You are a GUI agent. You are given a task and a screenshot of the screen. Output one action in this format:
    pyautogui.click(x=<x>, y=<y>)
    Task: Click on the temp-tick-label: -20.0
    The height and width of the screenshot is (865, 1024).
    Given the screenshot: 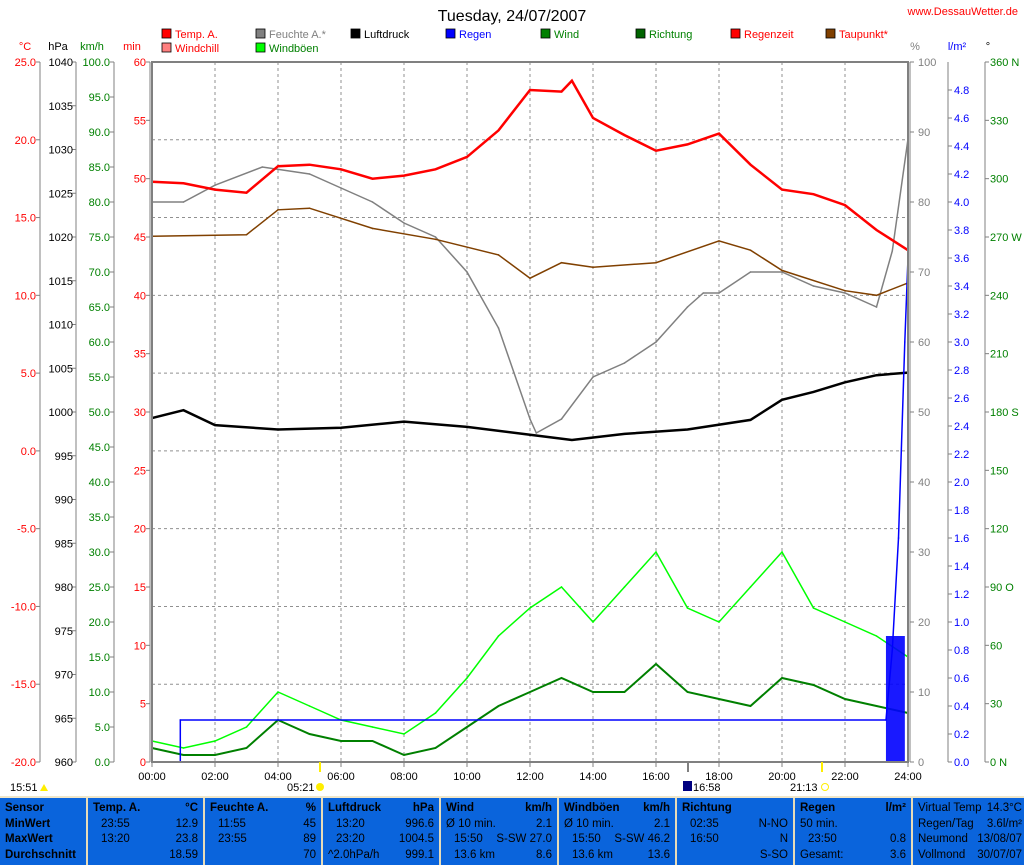 What is the action you would take?
    pyautogui.click(x=23, y=763)
    